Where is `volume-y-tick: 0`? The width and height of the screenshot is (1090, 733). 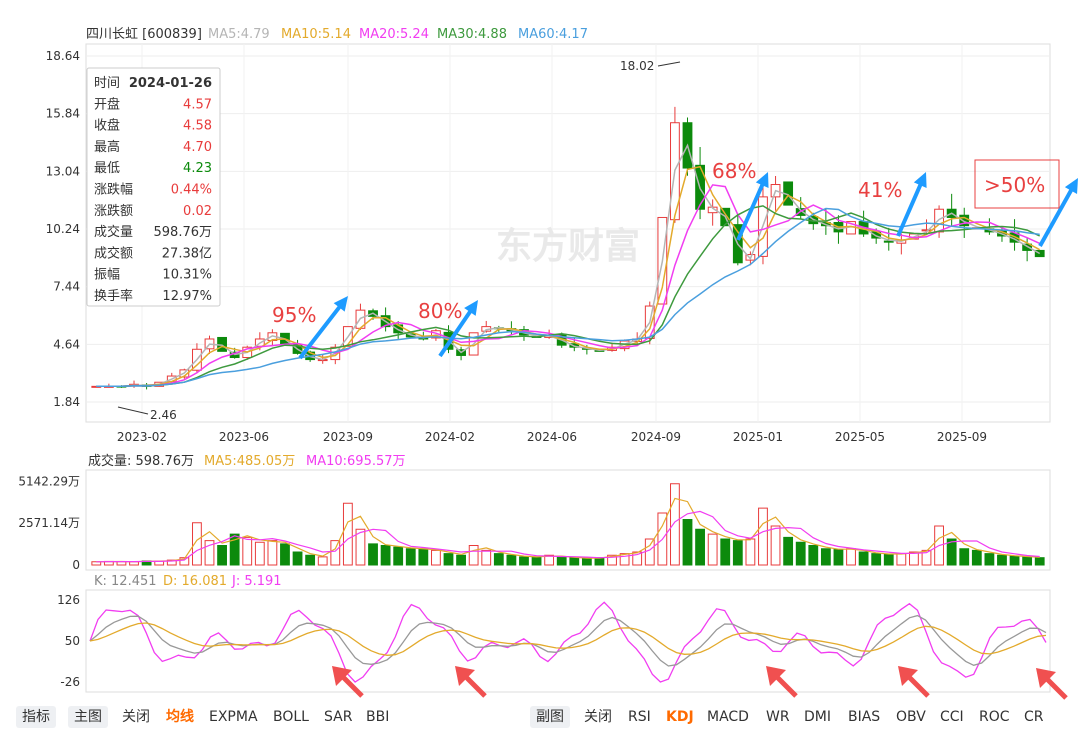 volume-y-tick: 0 is located at coordinates (76, 565).